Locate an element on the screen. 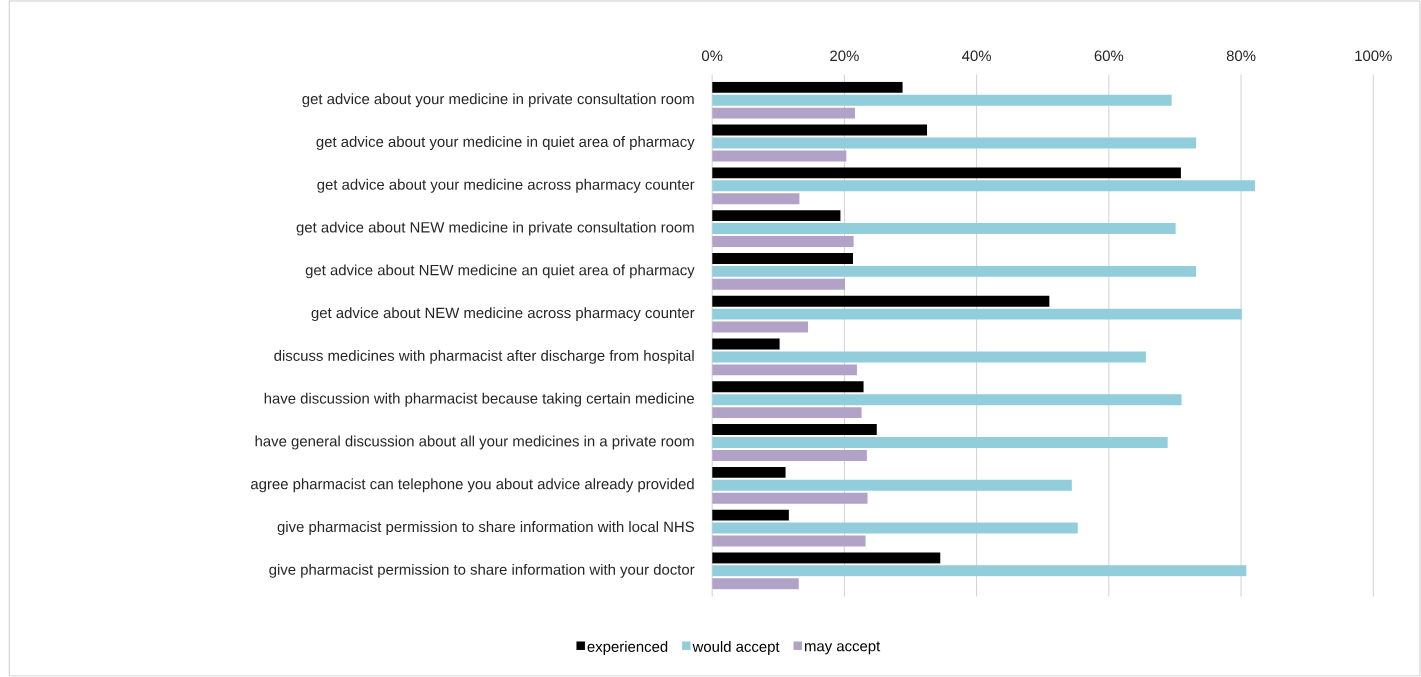 The image size is (1421, 677). legend-label: experienced is located at coordinates (627, 647).